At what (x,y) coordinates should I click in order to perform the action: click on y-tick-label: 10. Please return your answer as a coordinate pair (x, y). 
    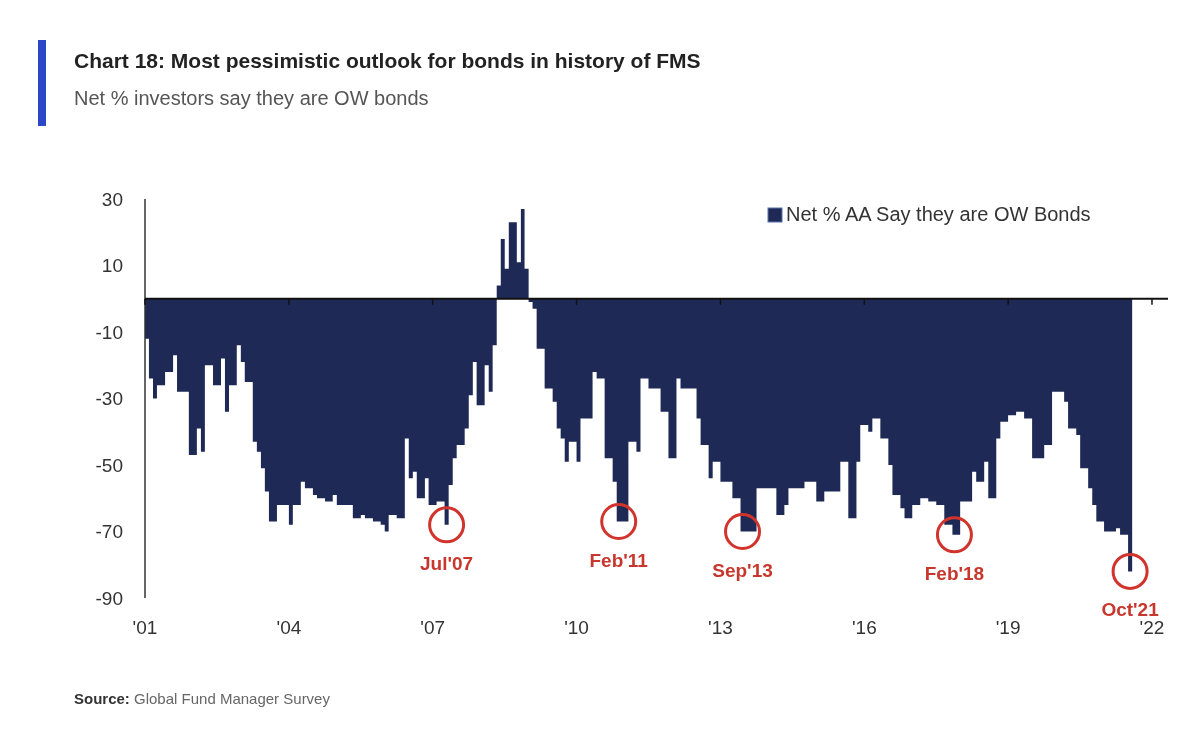
    Looking at the image, I should click on (112, 266).